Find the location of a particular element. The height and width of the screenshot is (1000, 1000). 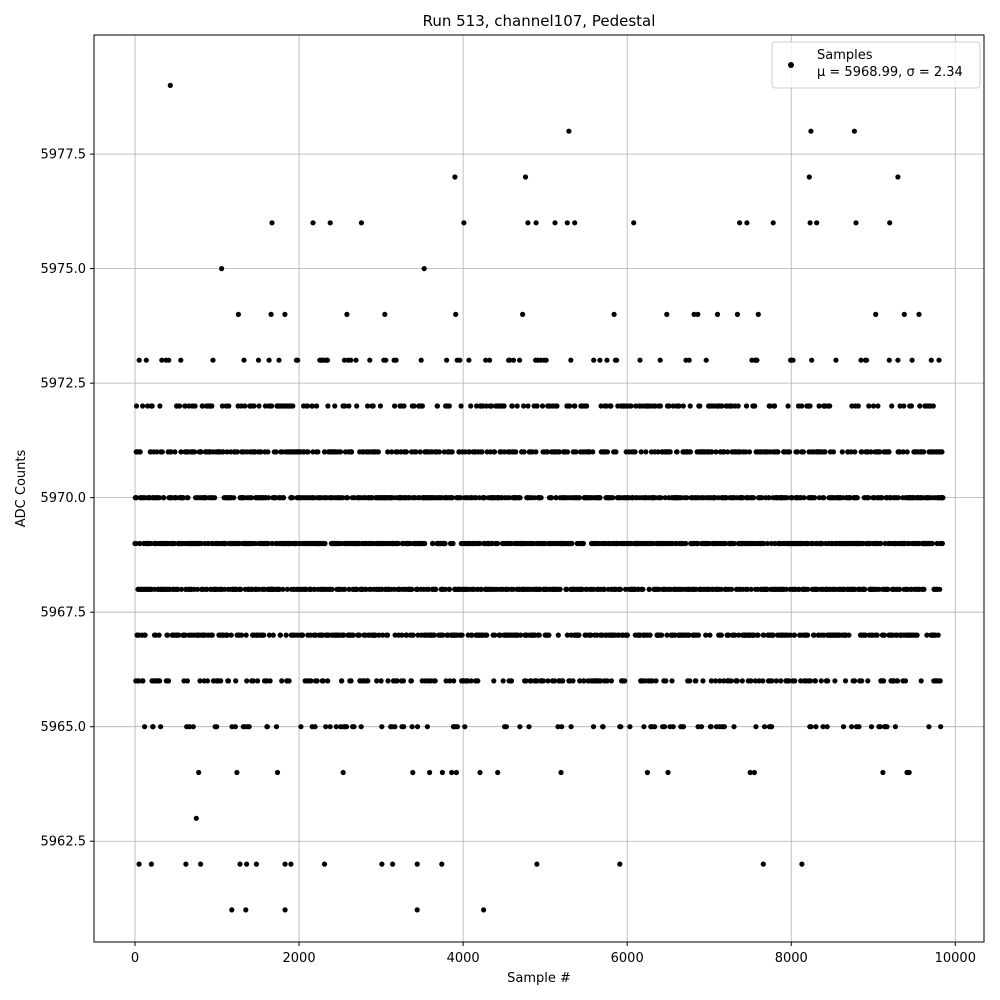

x-tick-label: 2000 is located at coordinates (299, 958).